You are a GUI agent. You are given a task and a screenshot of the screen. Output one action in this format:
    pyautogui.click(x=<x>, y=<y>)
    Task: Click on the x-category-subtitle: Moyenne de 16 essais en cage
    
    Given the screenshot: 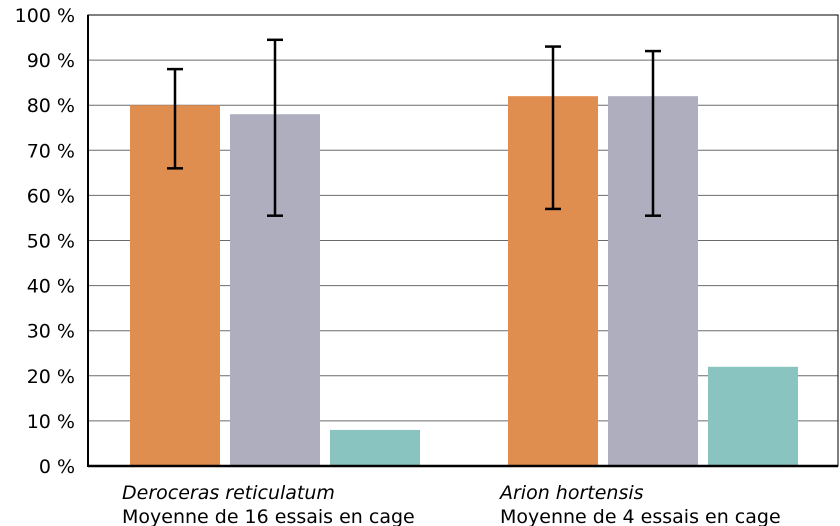 What is the action you would take?
    pyautogui.click(x=268, y=516)
    